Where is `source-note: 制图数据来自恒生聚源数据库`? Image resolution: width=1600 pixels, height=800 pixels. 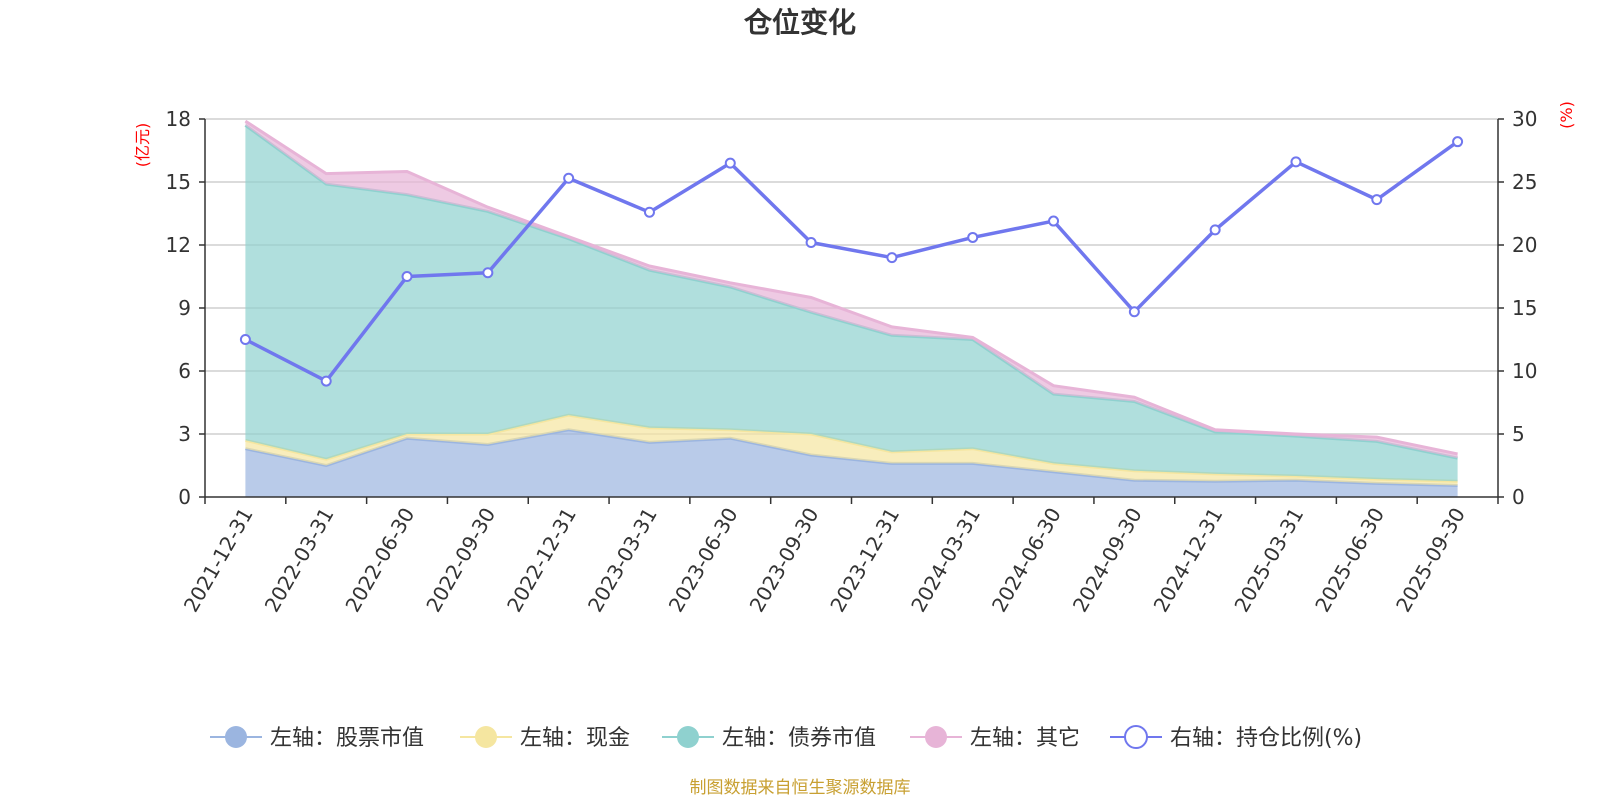
source-note: 制图数据来自恒生聚源数据库 is located at coordinates (800, 788).